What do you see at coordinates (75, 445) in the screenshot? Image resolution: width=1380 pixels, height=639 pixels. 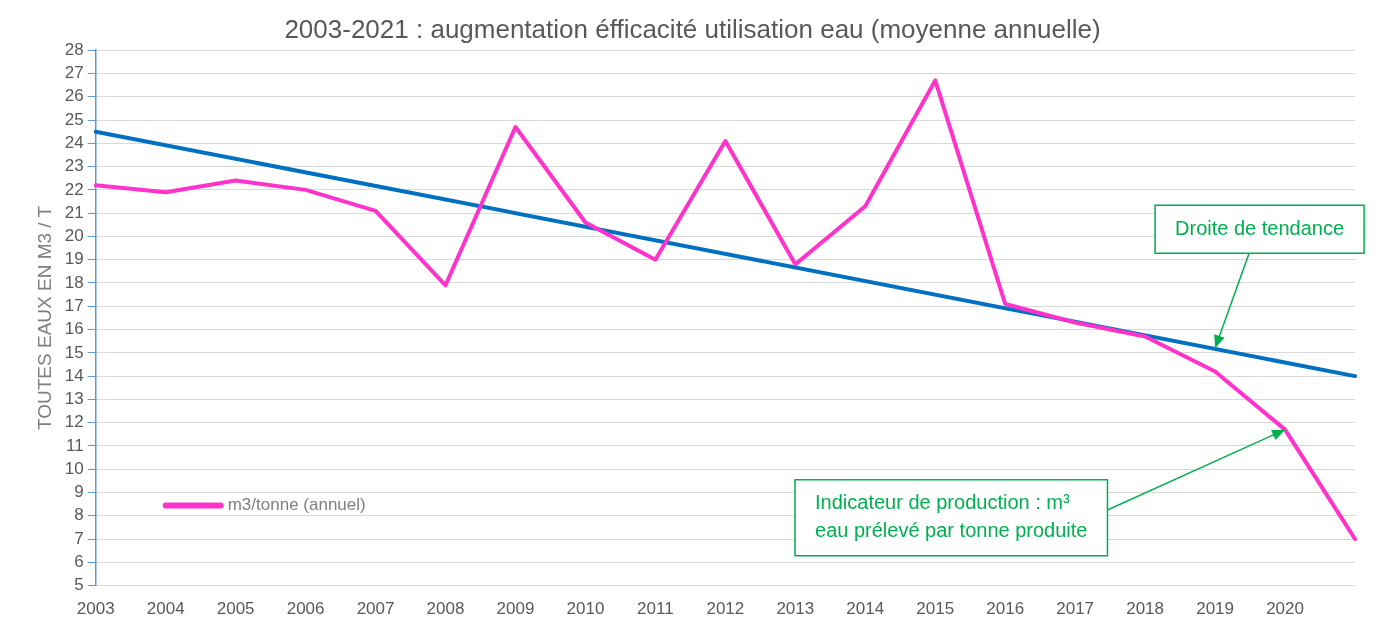 I see `y-tick-label: 11` at bounding box center [75, 445].